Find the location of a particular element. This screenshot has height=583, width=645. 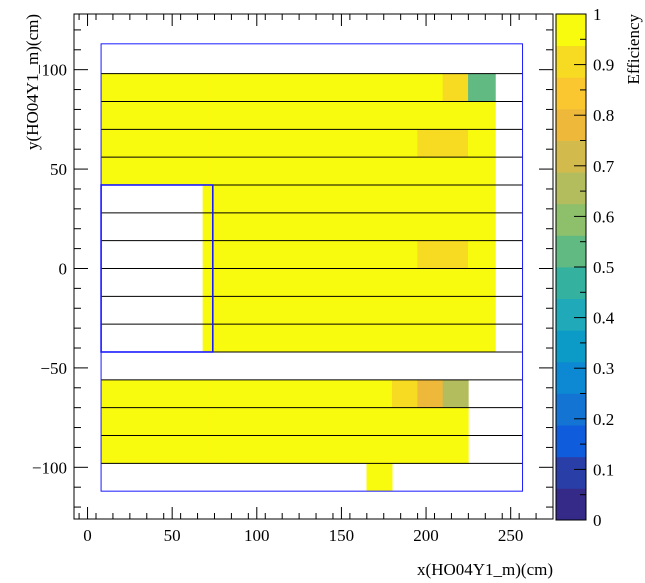

color-scale-tick-label: 0.6 is located at coordinates (603, 216).